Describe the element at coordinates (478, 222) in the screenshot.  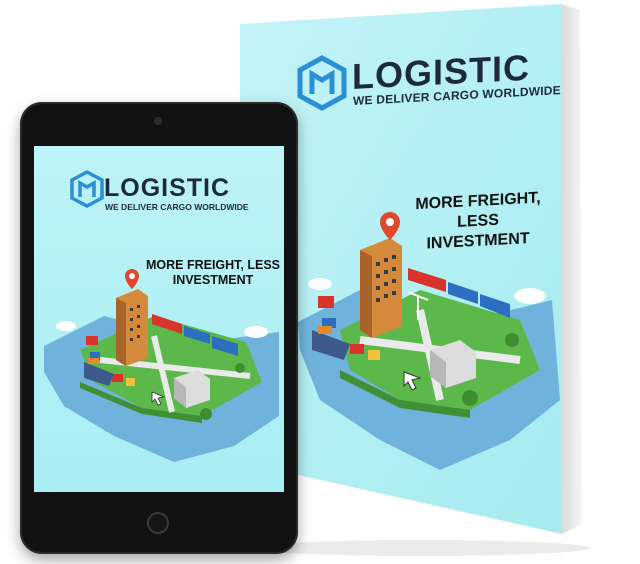
I see `book-headline: MORE FREIGHT, LESS INVESTMENT` at that location.